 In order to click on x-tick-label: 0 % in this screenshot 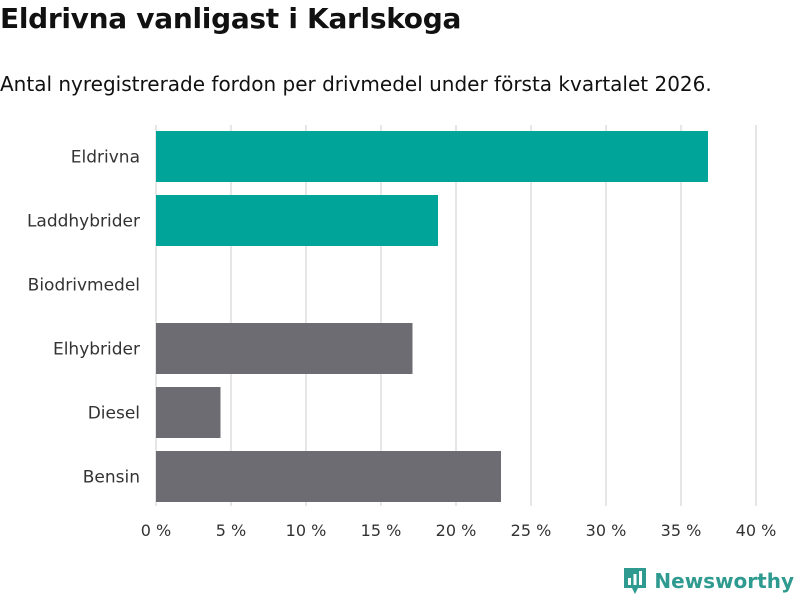, I will do `click(156, 530)`.